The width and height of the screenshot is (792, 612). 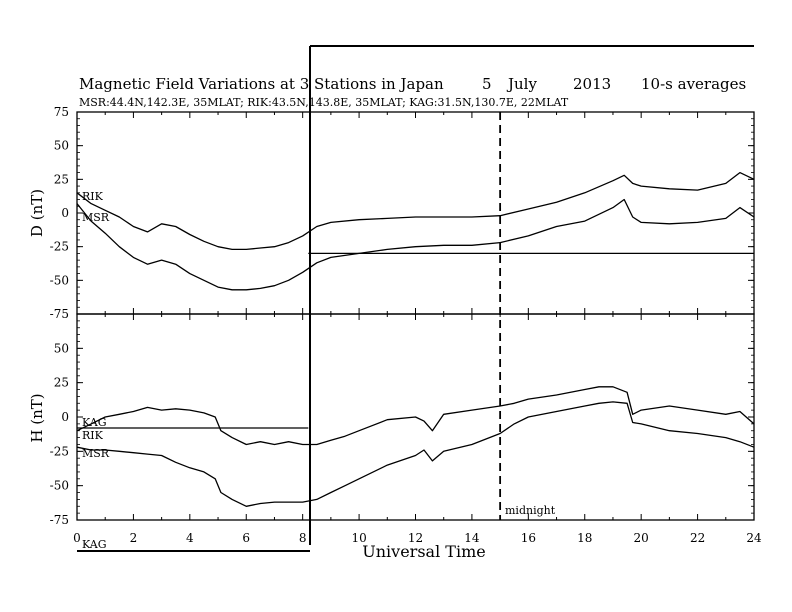 I want to click on chart-averaging: 10-s averages, so click(x=693, y=84).